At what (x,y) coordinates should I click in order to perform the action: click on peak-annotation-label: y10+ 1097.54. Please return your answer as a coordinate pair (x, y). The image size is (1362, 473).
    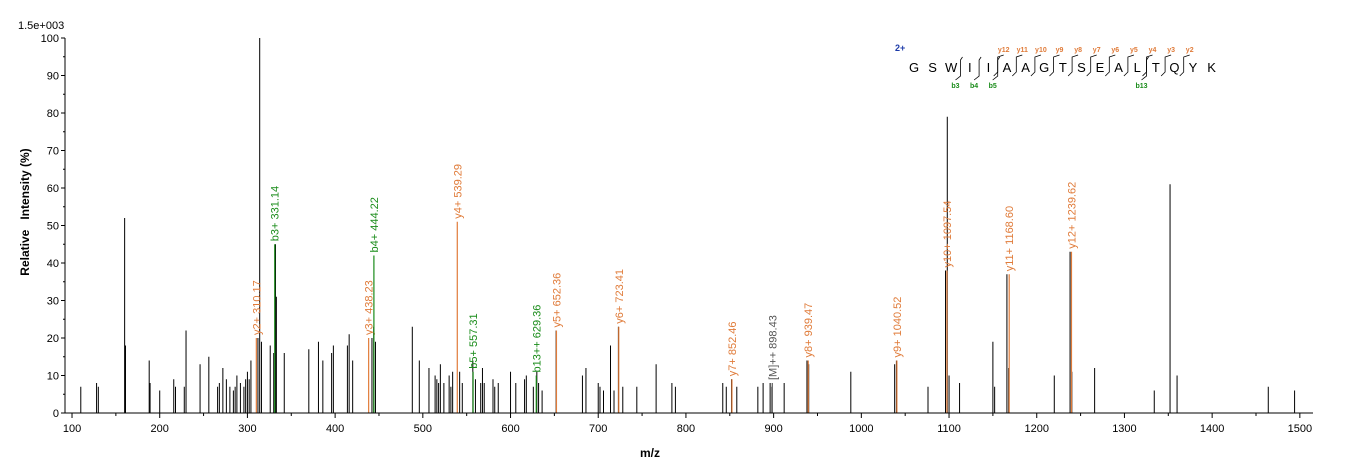
    Looking at the image, I should click on (948, 234).